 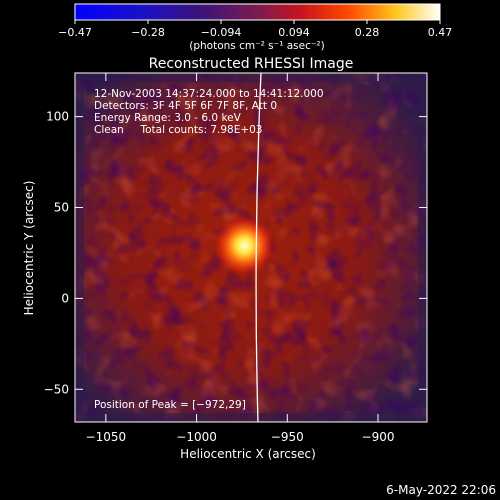 I want to click on annotation-energy: Energy Range: 3.0 - 6.0 keV, so click(x=168, y=118).